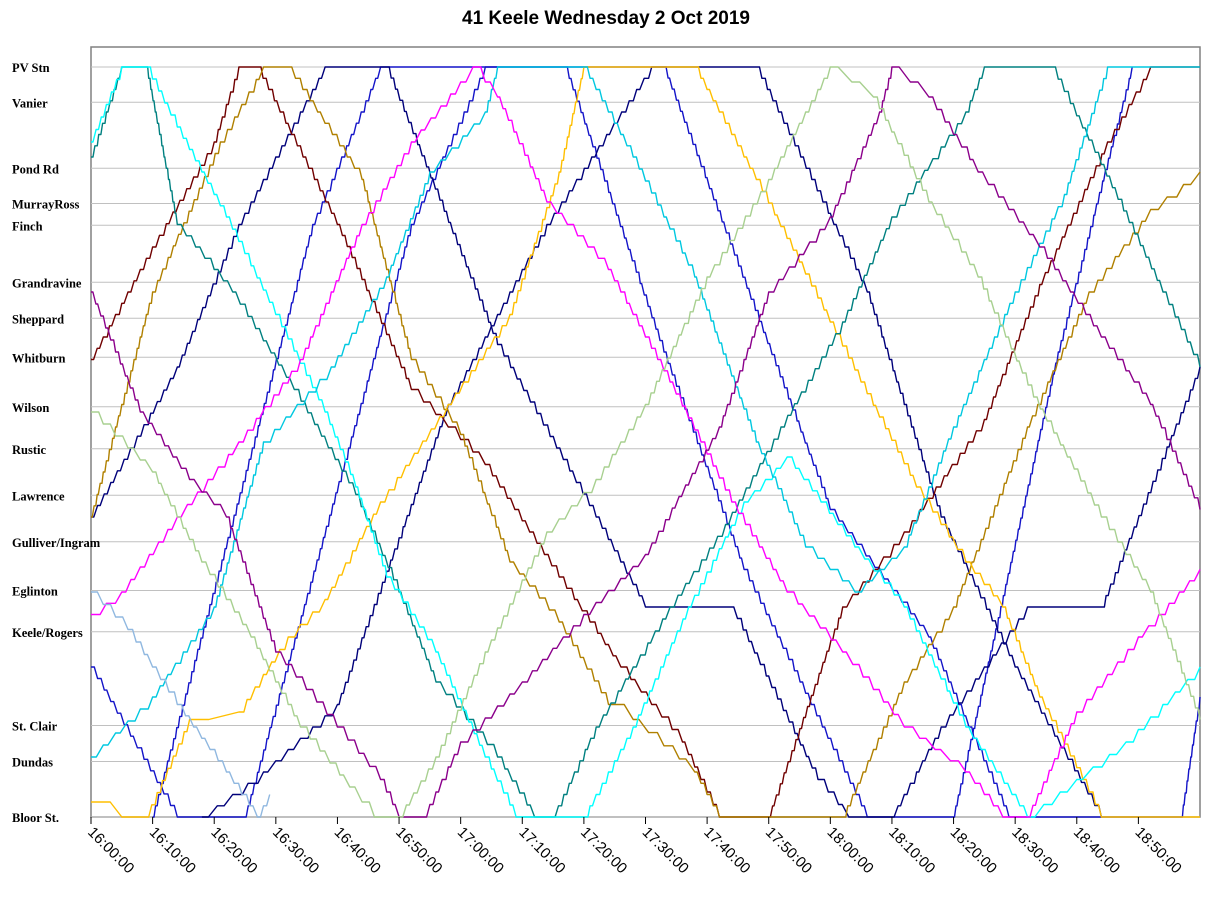 The image size is (1212, 910). Describe the element at coordinates (233, 850) in the screenshot. I see `x-tick-label: 16:20:00` at that location.